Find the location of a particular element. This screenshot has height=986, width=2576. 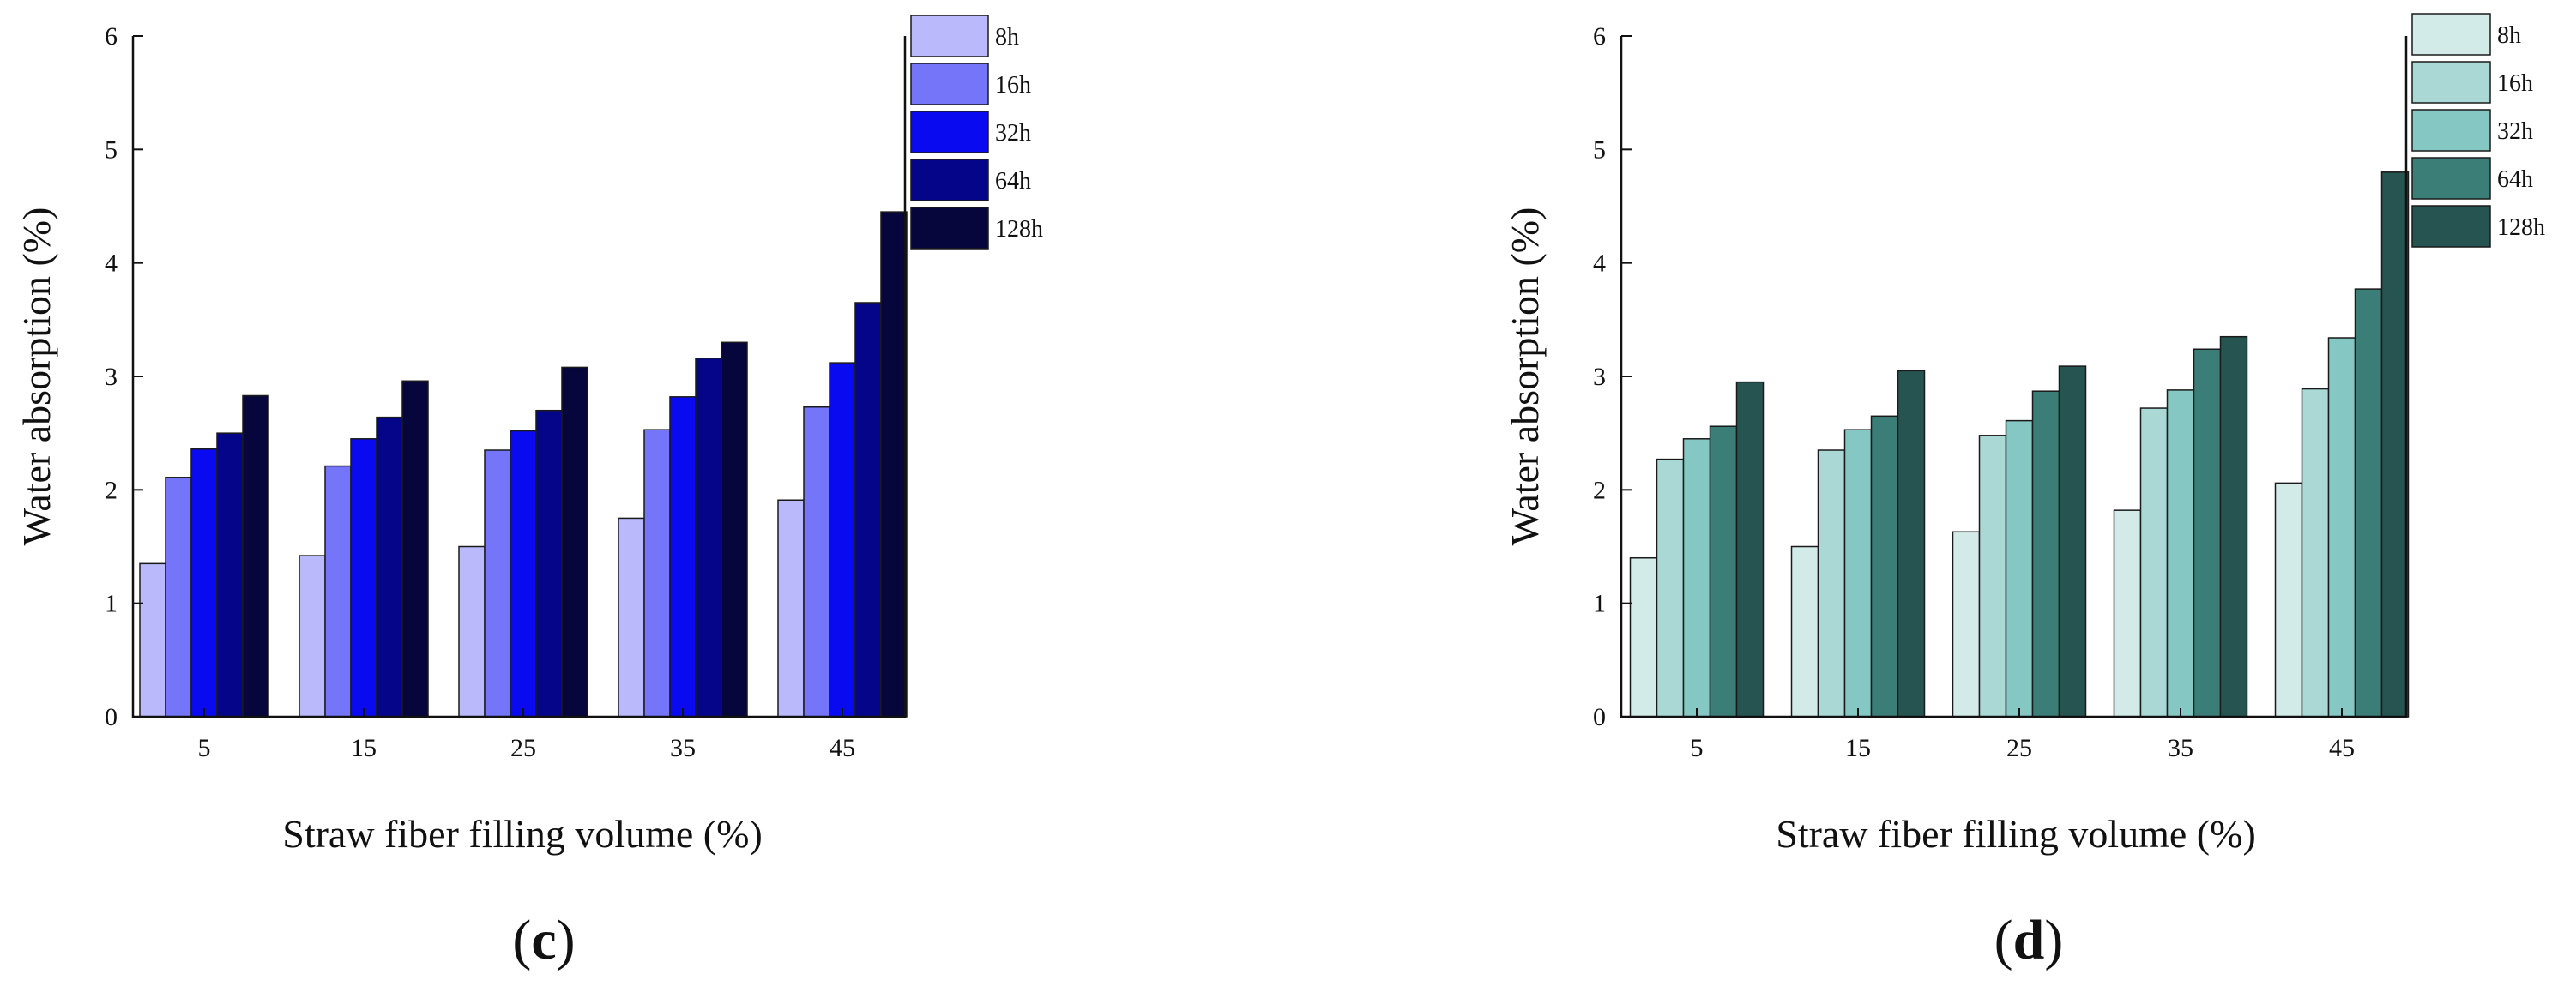

legend-label-32h: 32h is located at coordinates (2515, 131).